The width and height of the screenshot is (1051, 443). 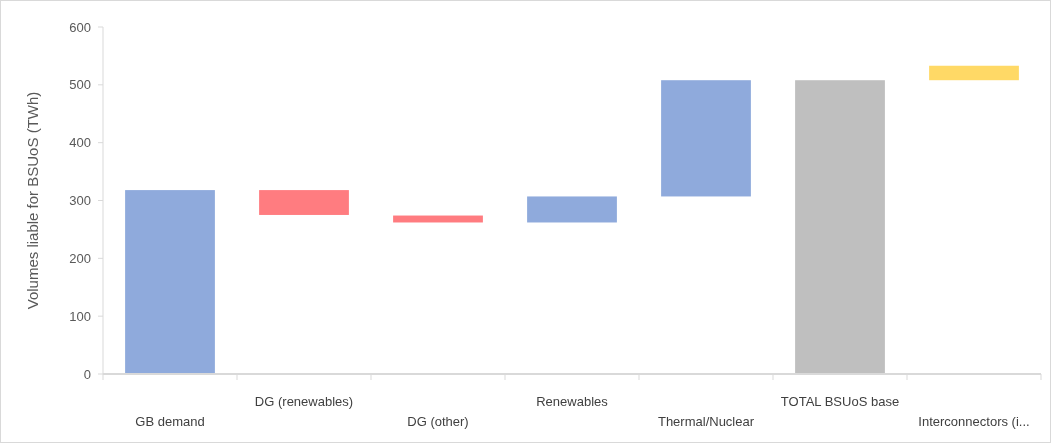 I want to click on y-tick-label: 300, so click(x=80, y=201).